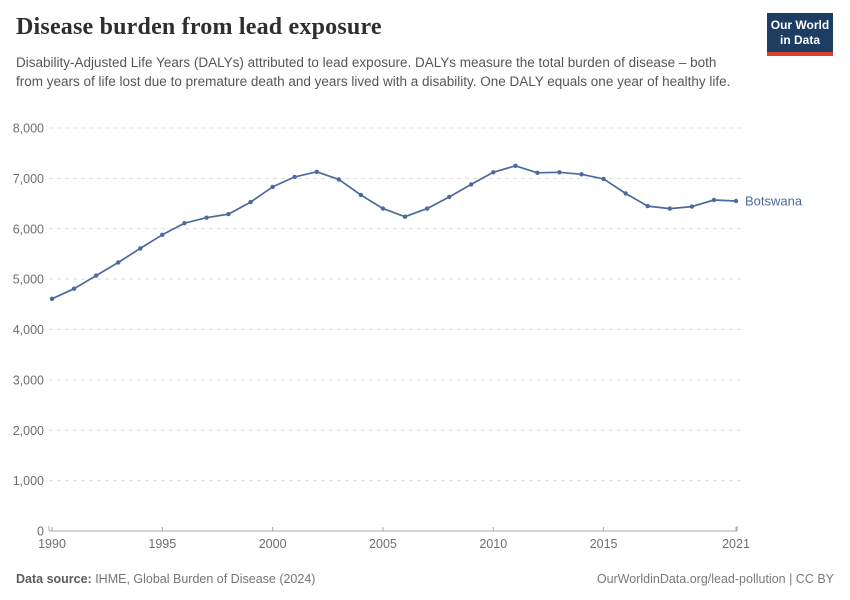 This screenshot has width=850, height=600. What do you see at coordinates (383, 544) in the screenshot?
I see `x-axis-tick-label: 2005` at bounding box center [383, 544].